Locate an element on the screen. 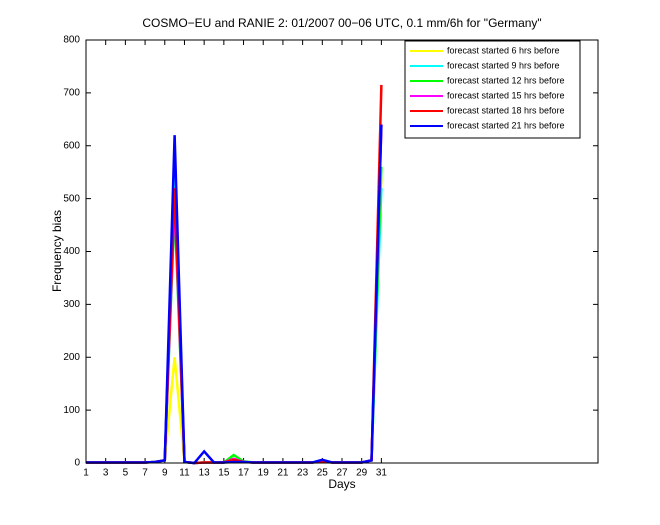 Image resolution: width=660 pixels, height=525 pixels. y-tick-label: 100 is located at coordinates (71, 410).